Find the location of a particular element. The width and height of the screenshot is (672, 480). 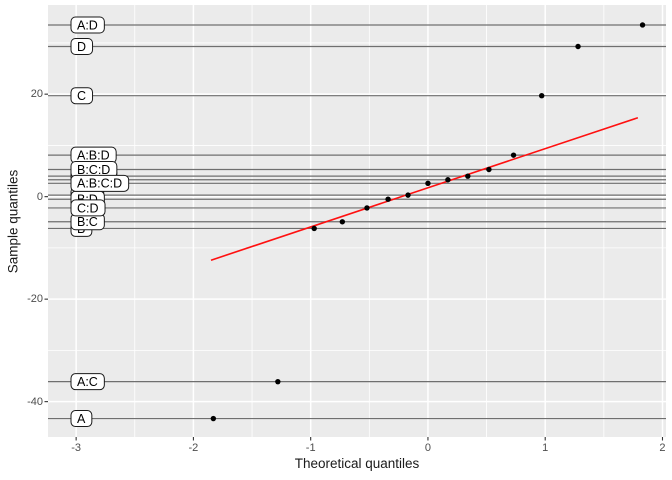

x-tick-label: 1 is located at coordinates (545, 448).